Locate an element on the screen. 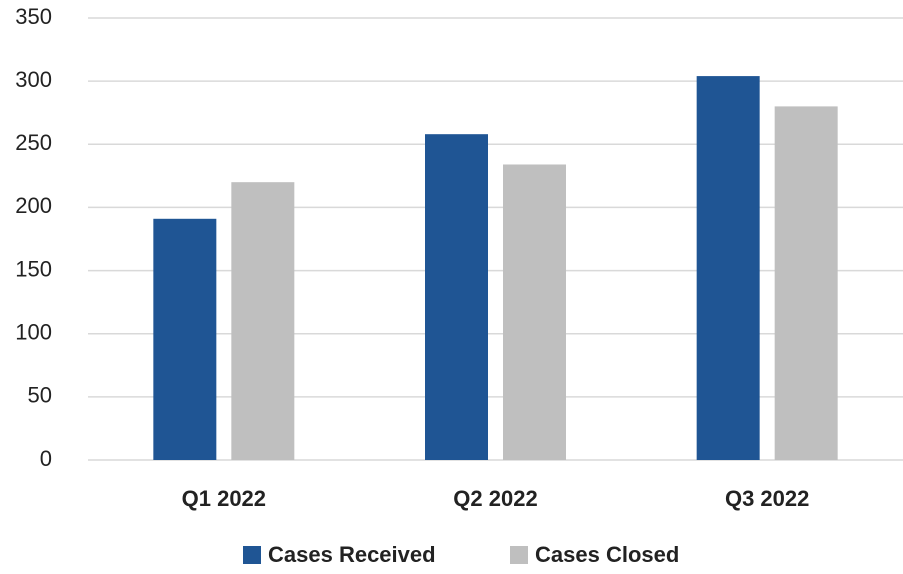 This screenshot has width=903, height=574. y-tick-label: 150 is located at coordinates (33, 268).